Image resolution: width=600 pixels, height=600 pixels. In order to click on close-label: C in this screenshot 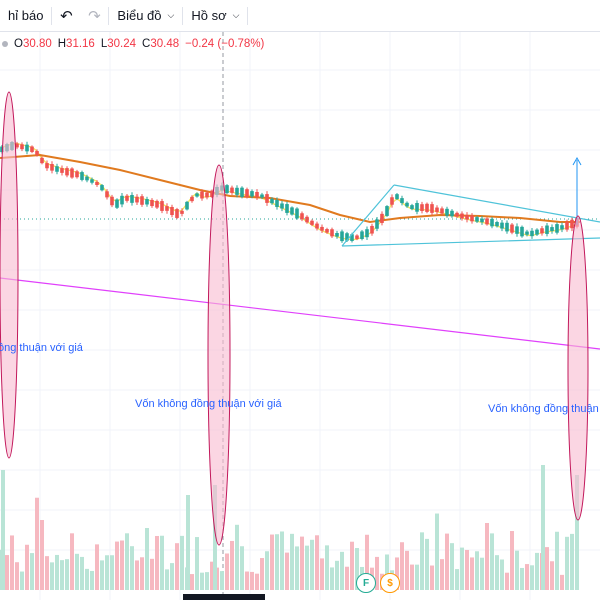, I will do `click(146, 44)`.